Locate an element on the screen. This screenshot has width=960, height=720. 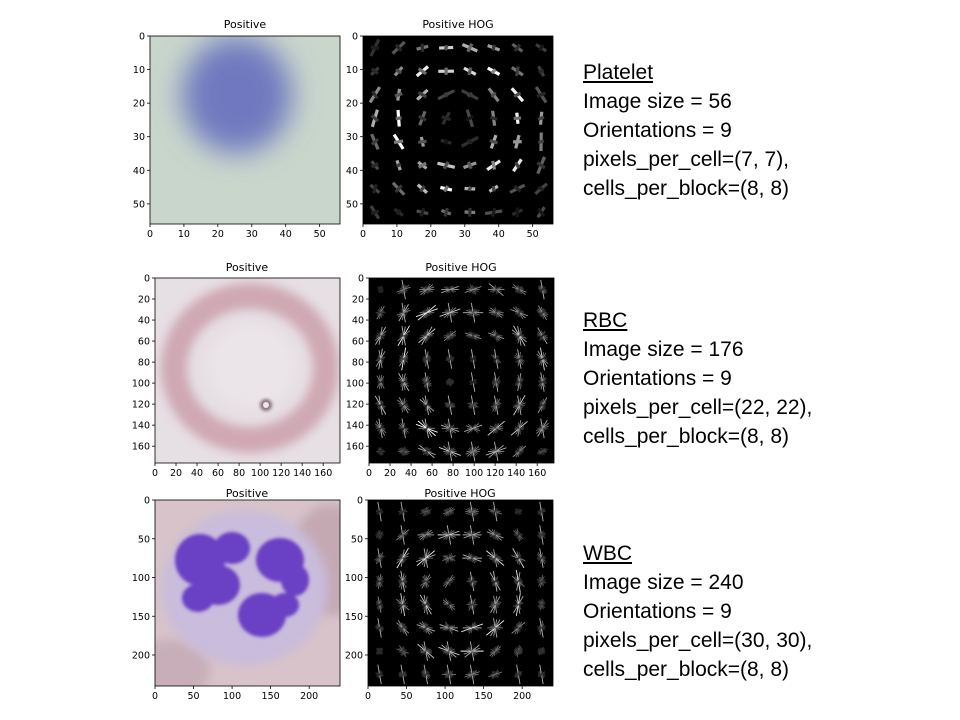
rbc-hog-y-tick-100: 100 is located at coordinates (355, 384).